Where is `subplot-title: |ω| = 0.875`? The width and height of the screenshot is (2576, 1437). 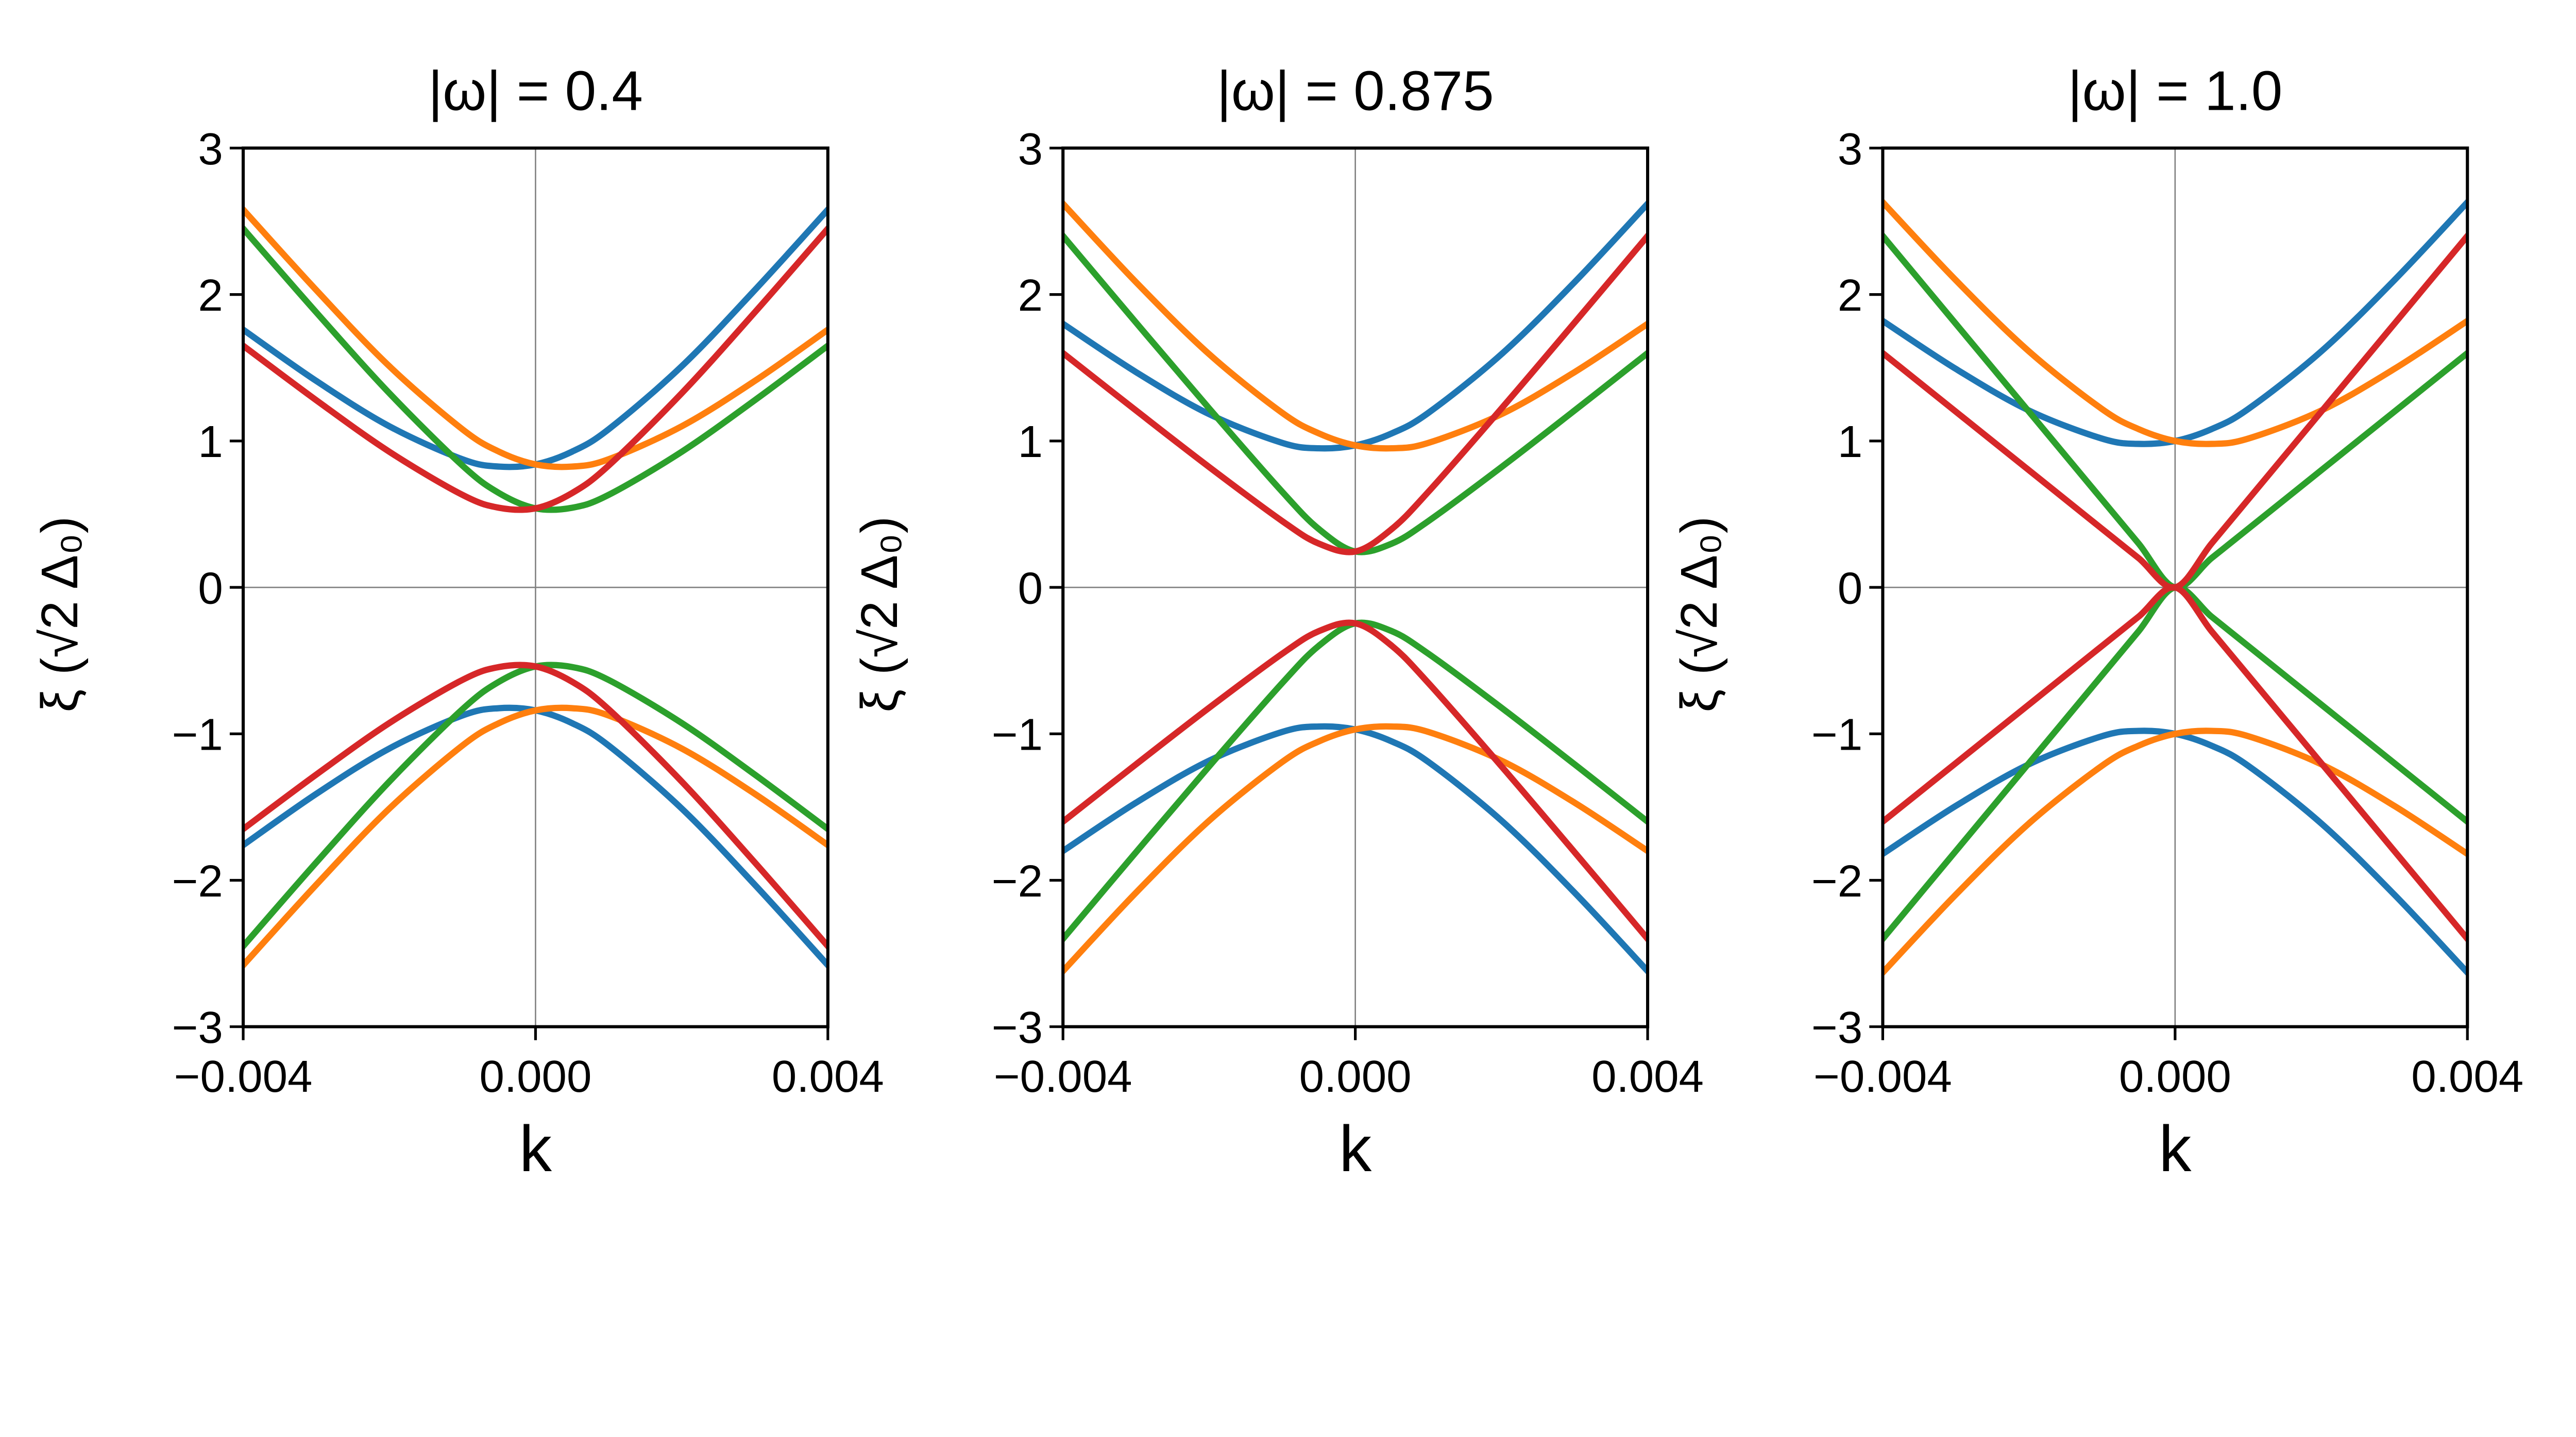 subplot-title: |ω| = 0.875 is located at coordinates (1356, 90).